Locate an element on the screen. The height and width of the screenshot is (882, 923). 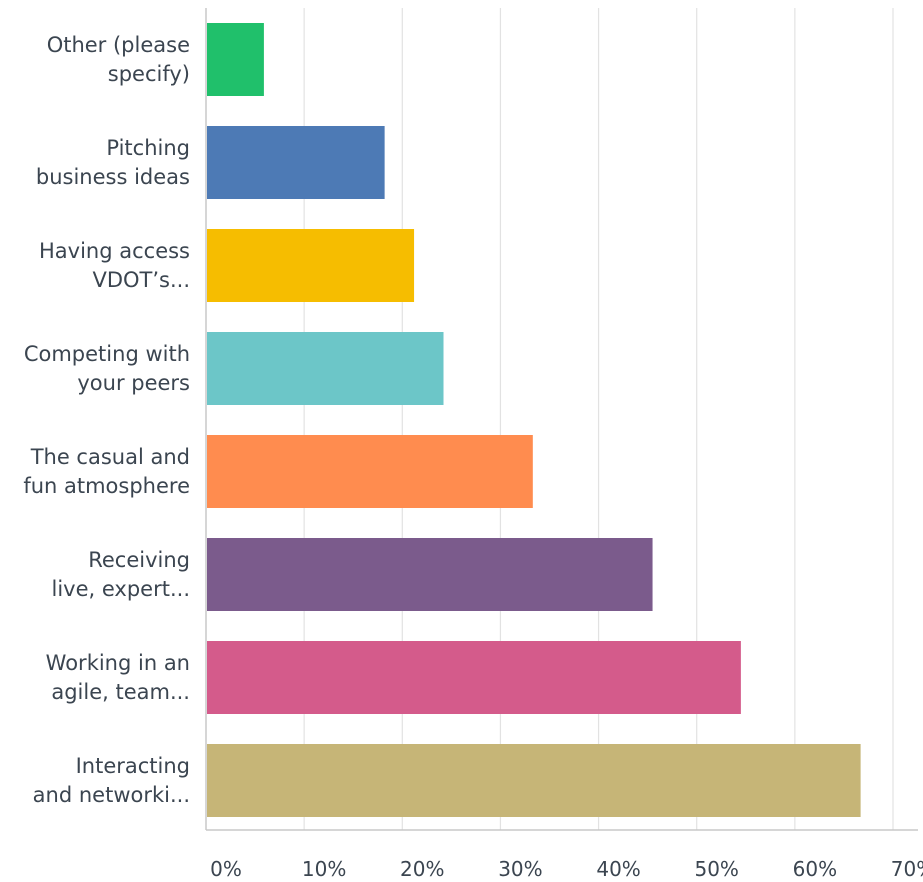
category-label-line: Receiving is located at coordinates (139, 560).